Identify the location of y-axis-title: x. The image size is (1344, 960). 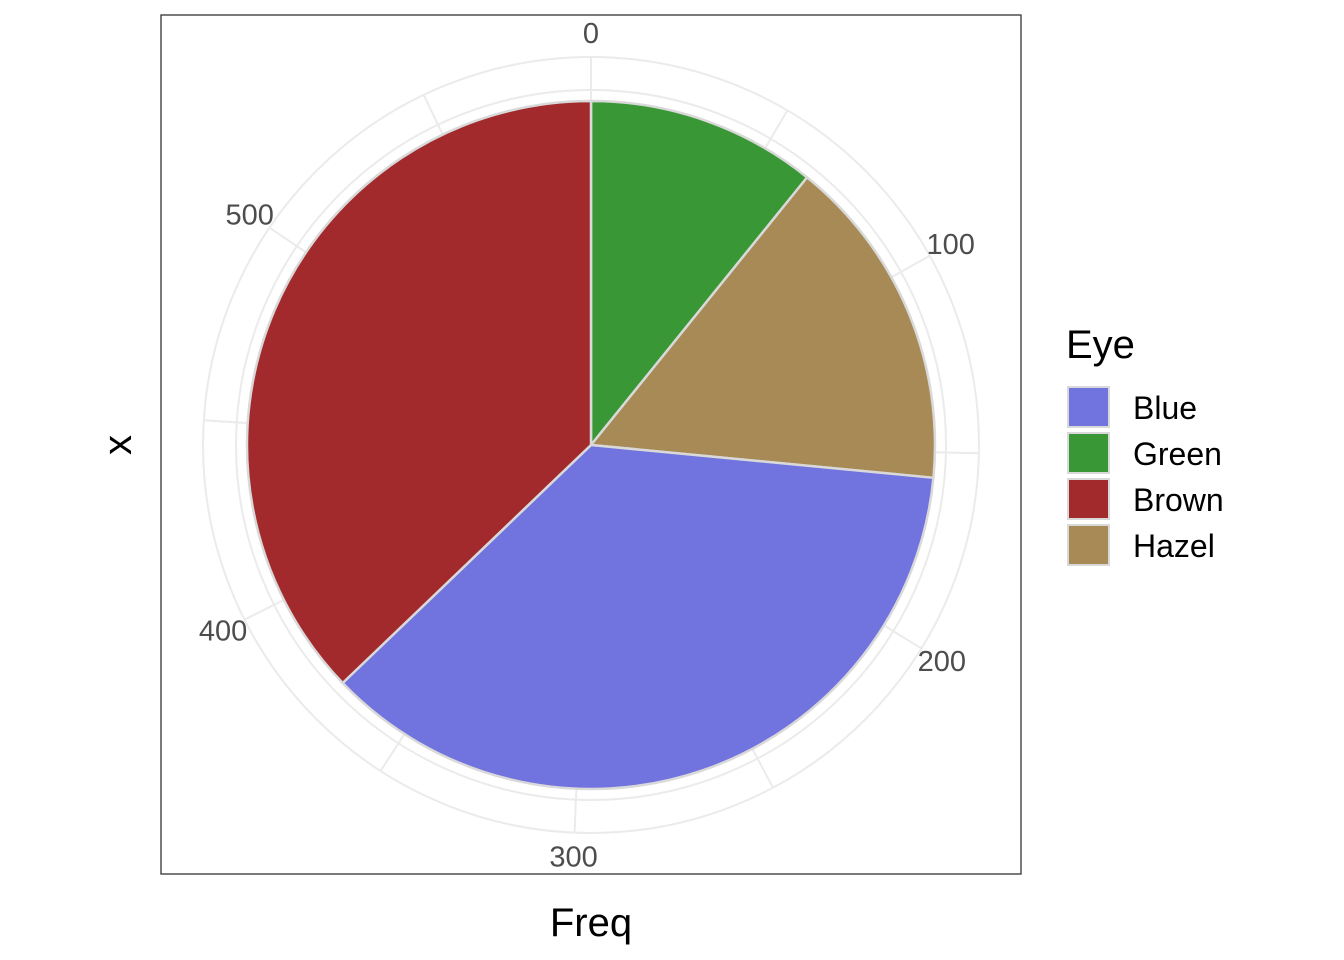
(118, 445).